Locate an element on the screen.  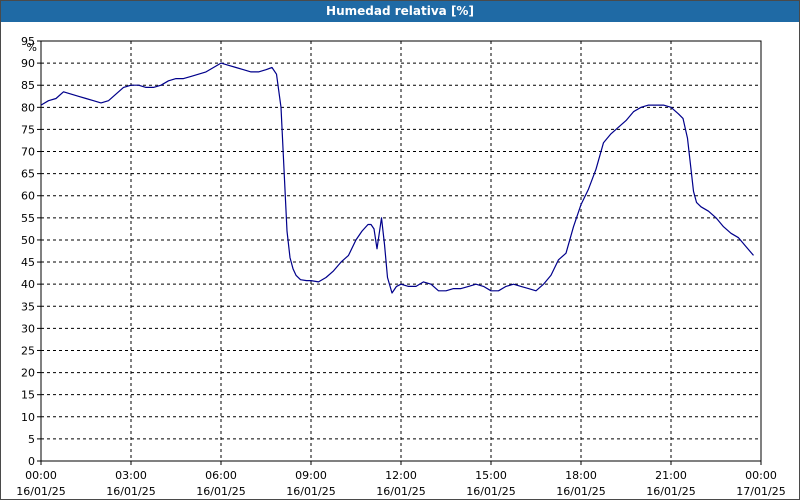
y-tick-label: 70 is located at coordinates (28, 152).